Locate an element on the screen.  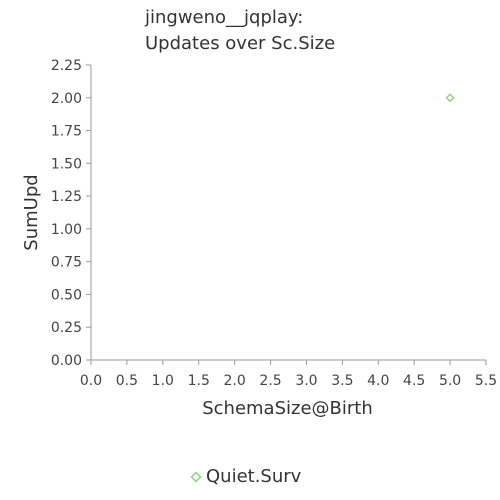
y-tick-label: 2.00 is located at coordinates (66, 99).